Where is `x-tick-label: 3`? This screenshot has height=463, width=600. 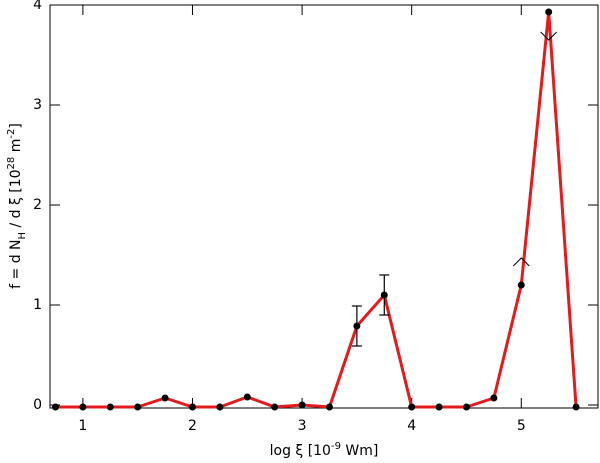
x-tick-label: 3 is located at coordinates (302, 426).